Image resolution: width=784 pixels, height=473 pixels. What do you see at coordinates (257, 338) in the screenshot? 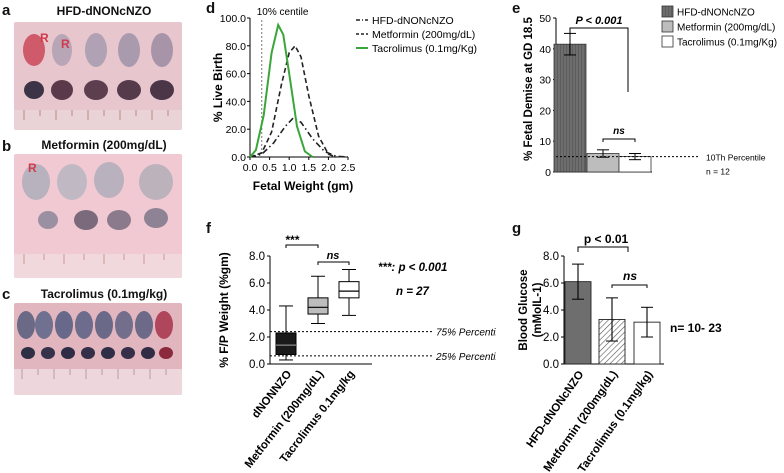
I see `y-tick-label: 2.0` at bounding box center [257, 338].